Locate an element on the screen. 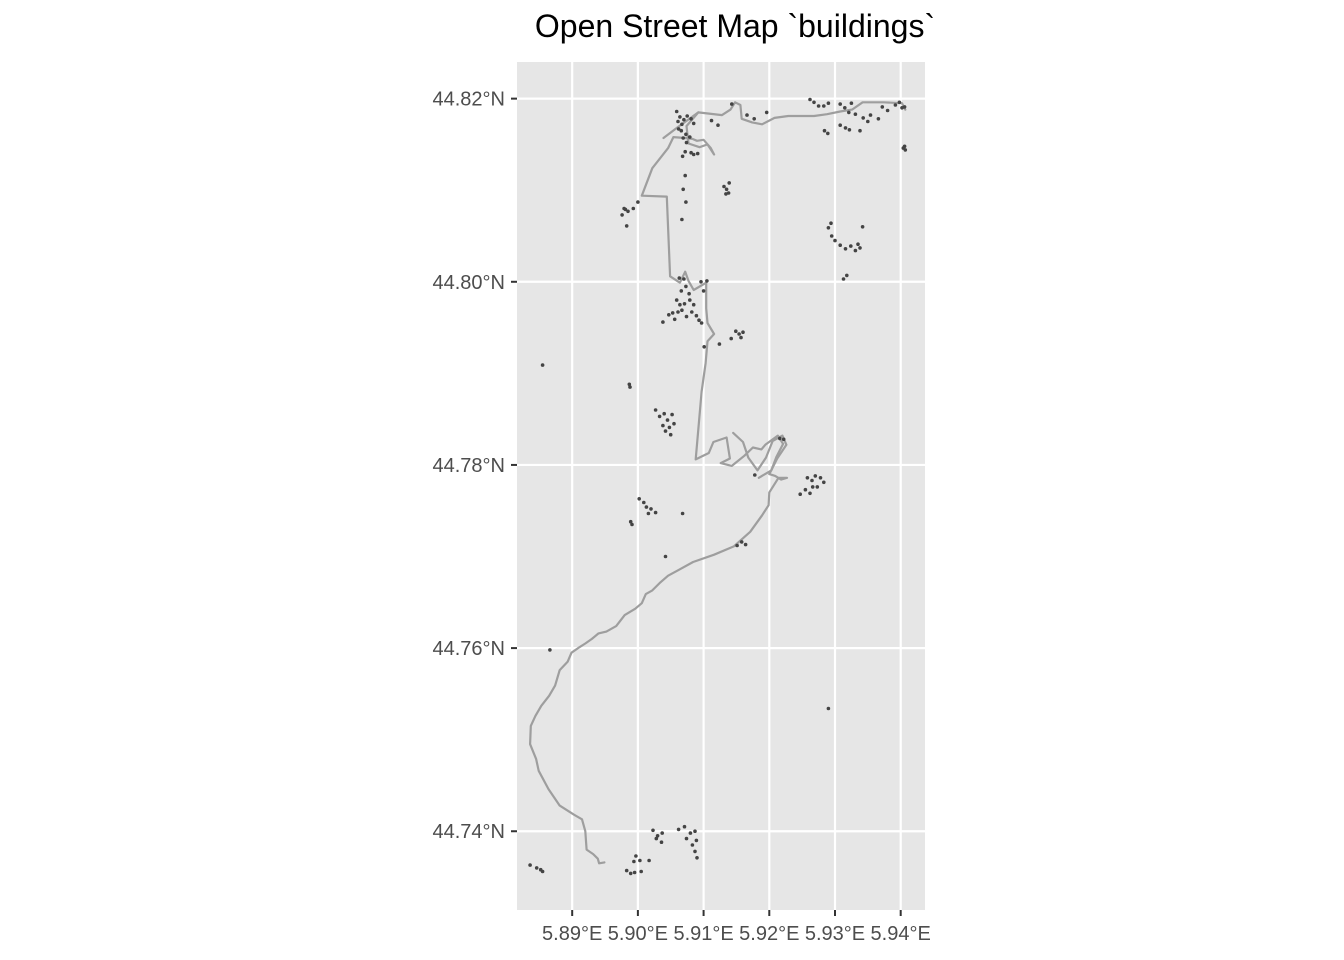  y-tick-label: 44.78°N is located at coordinates (469, 466).